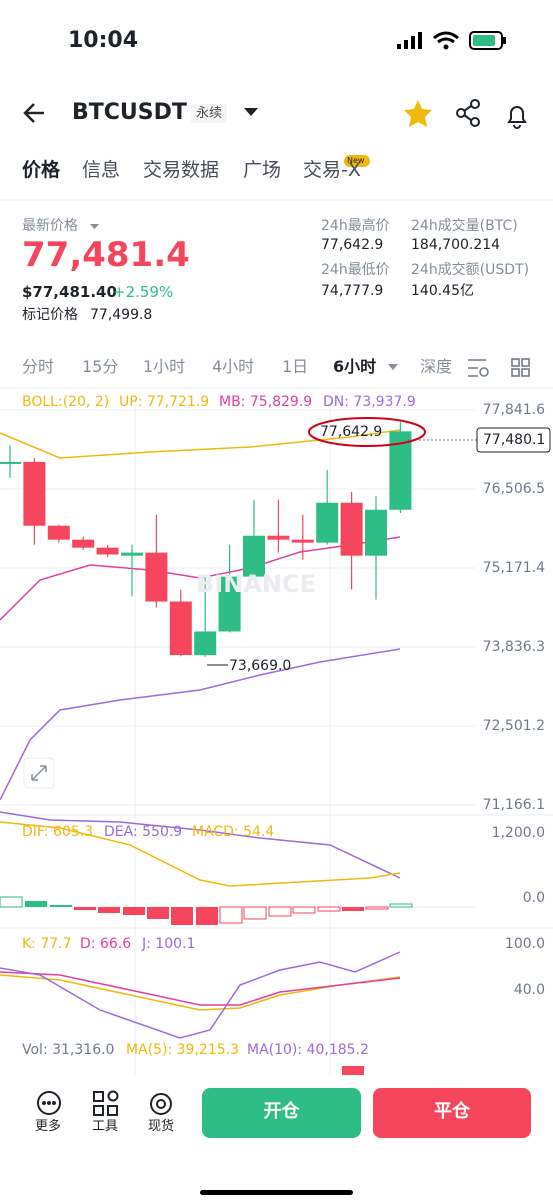 This screenshot has width=553, height=1200. I want to click on interval: 4小时, so click(233, 366).